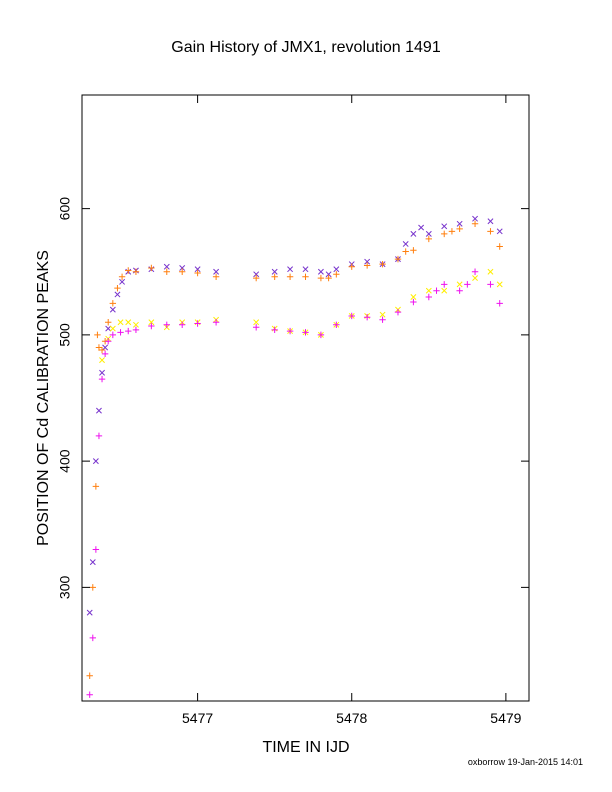 The width and height of the screenshot is (612, 792). What do you see at coordinates (306, 47) in the screenshot?
I see `chart-title: Gain History of JMX1, revolution 1491` at bounding box center [306, 47].